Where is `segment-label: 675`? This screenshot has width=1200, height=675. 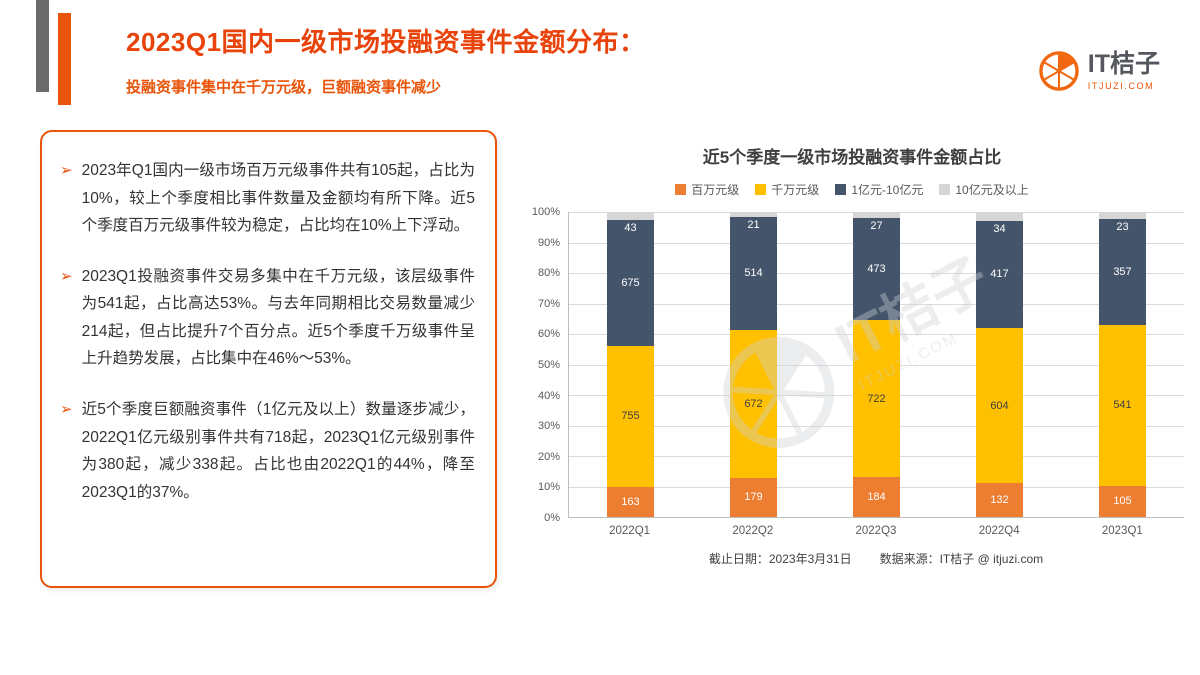
segment-label: 675 is located at coordinates (630, 282).